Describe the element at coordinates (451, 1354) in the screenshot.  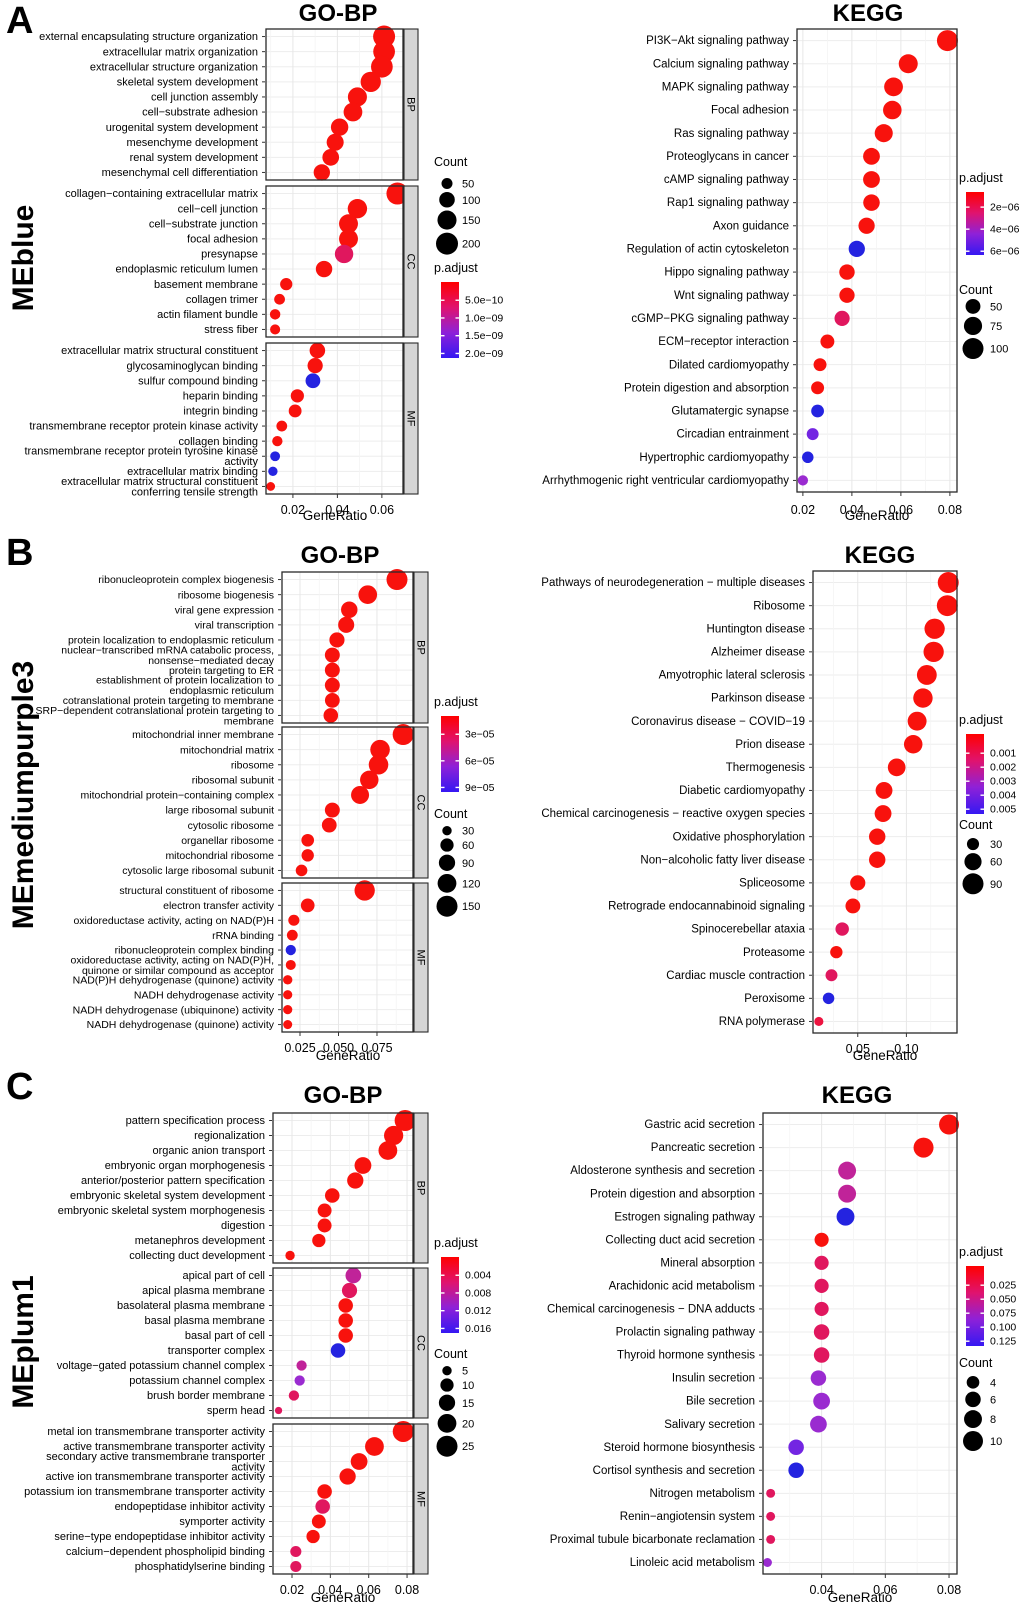
I see `legend-title: Count` at that location.